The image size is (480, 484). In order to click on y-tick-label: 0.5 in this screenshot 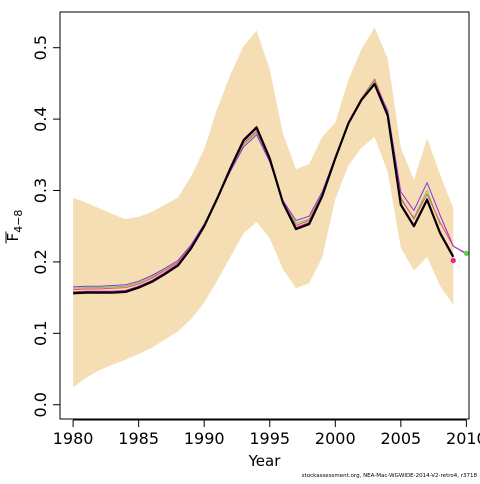, I will do `click(40, 47)`.